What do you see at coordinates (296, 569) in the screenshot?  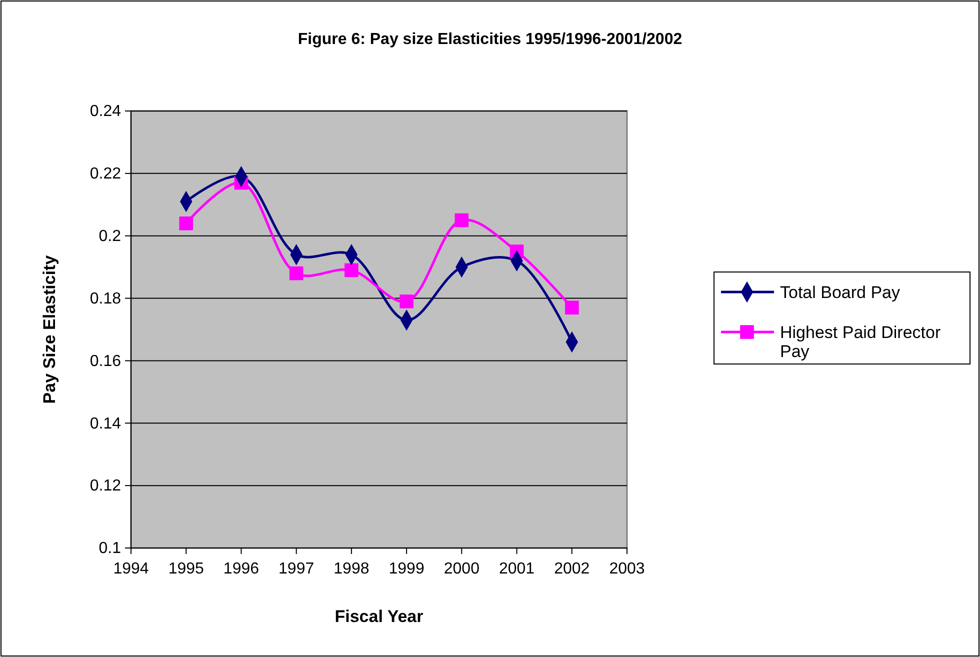 I see `x-tick-label: 1997` at bounding box center [296, 569].